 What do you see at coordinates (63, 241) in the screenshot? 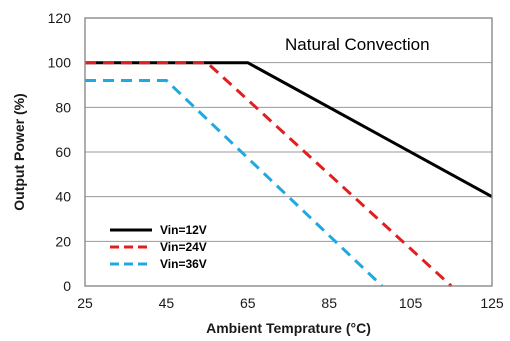
I see `y-tick-label: 20` at bounding box center [63, 241].